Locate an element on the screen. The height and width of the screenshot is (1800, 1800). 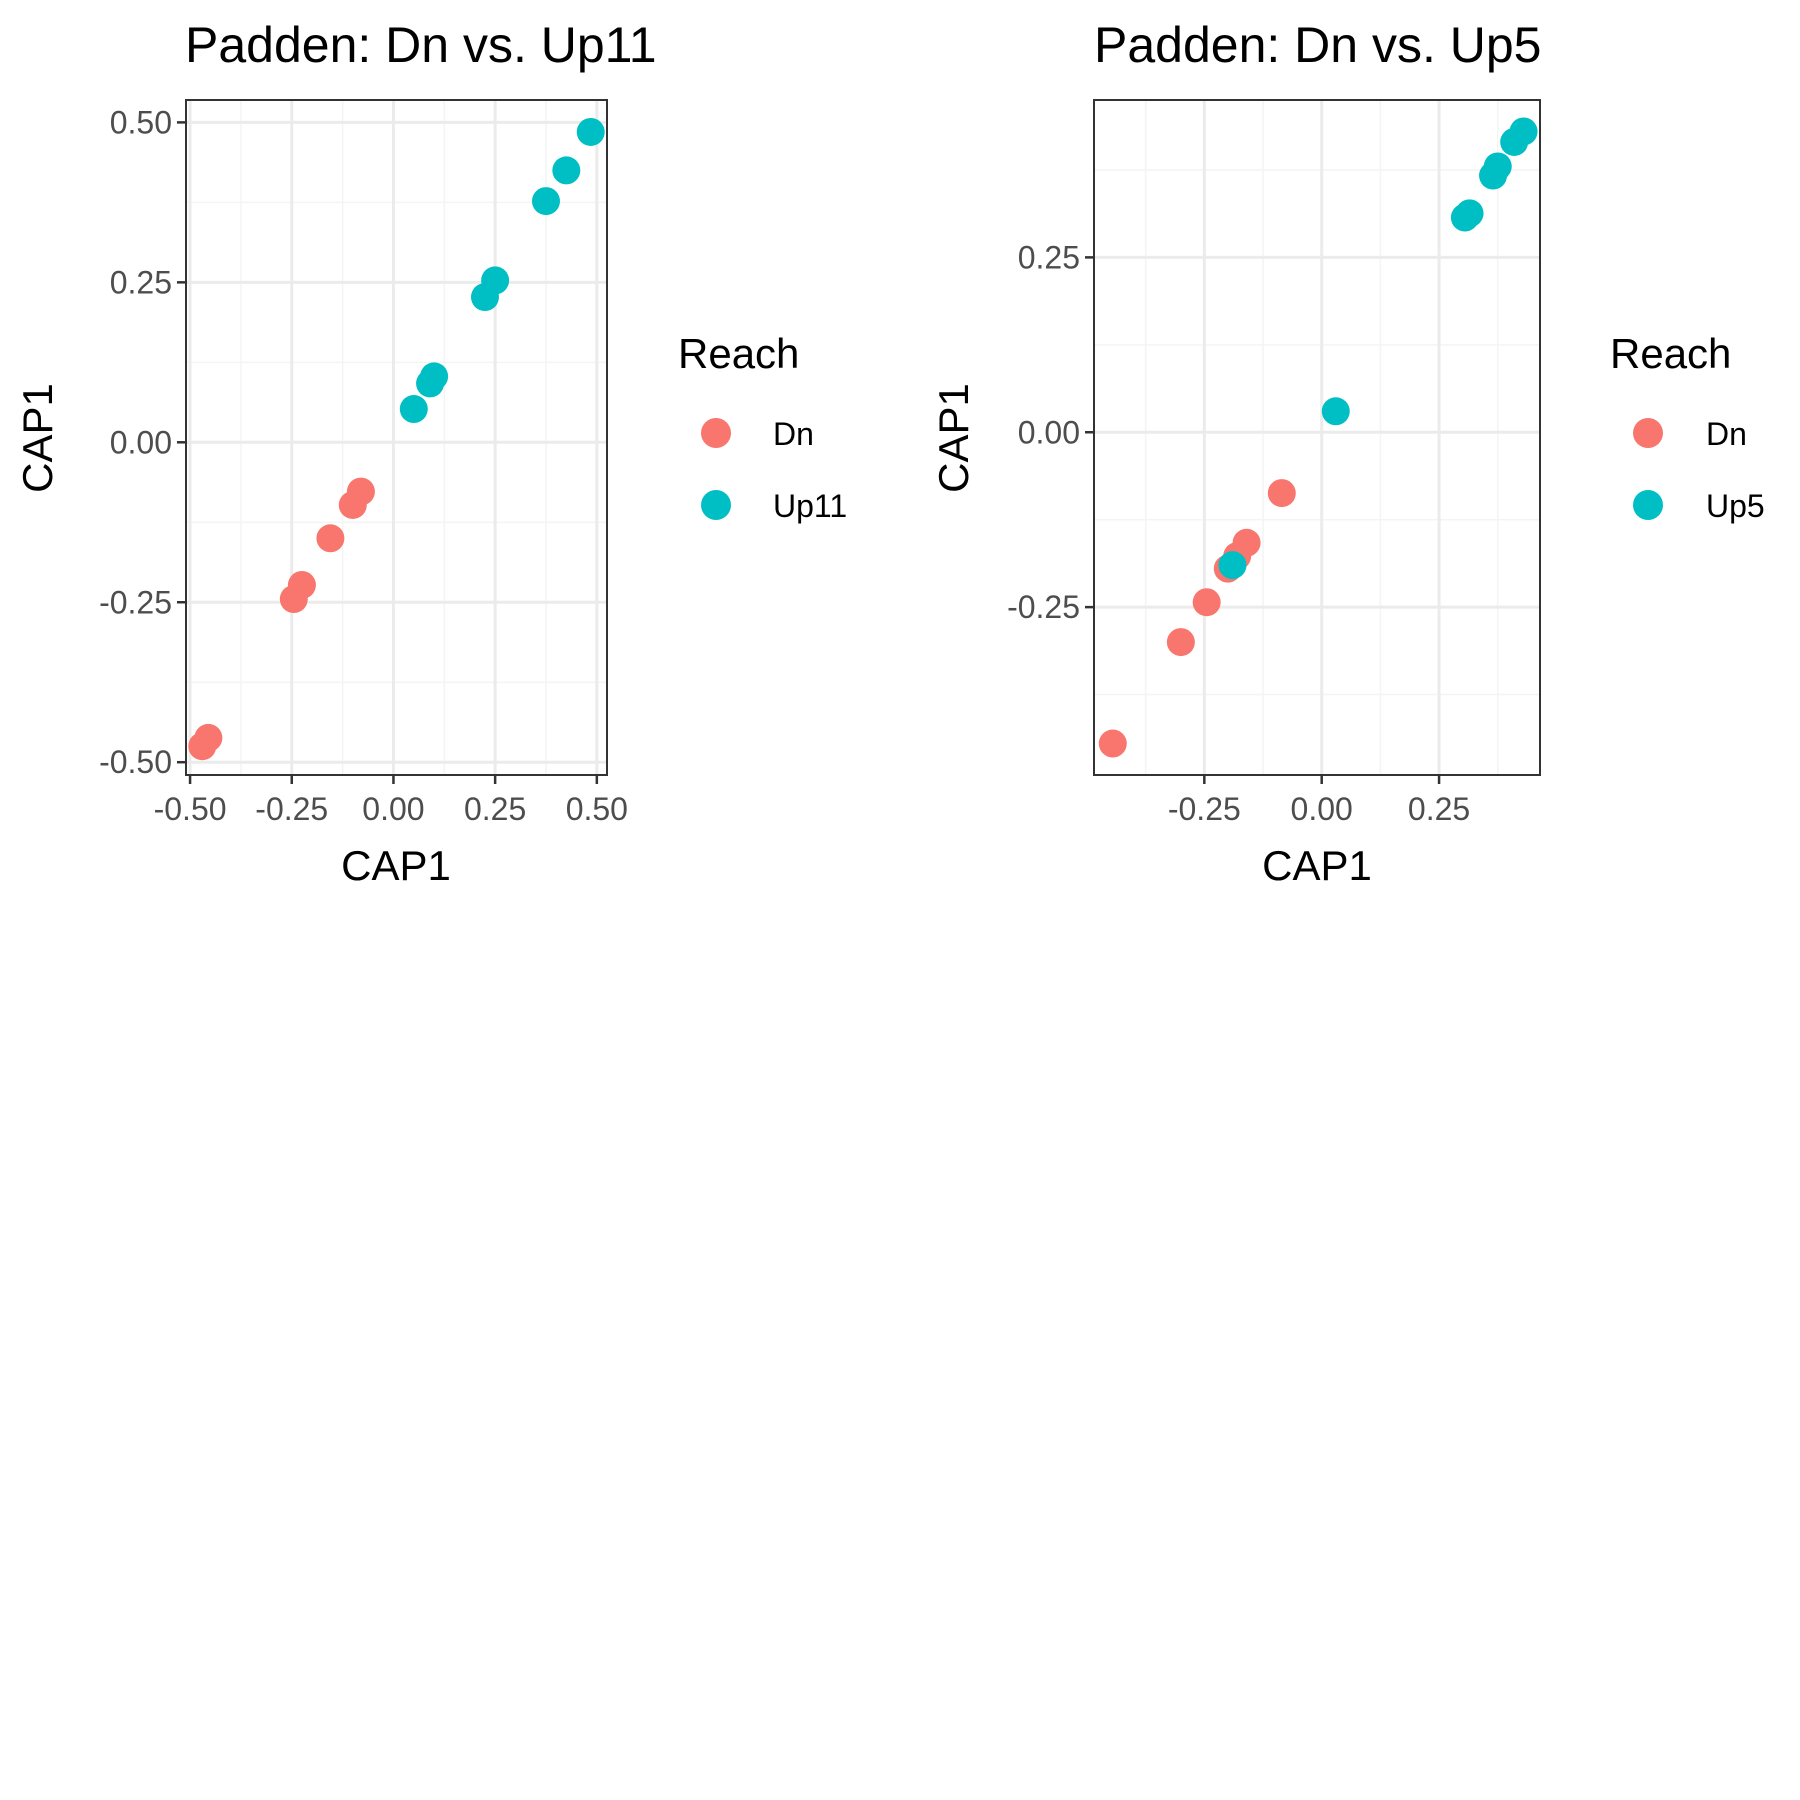
y-tick-label: 0.50 is located at coordinates (141, 122).